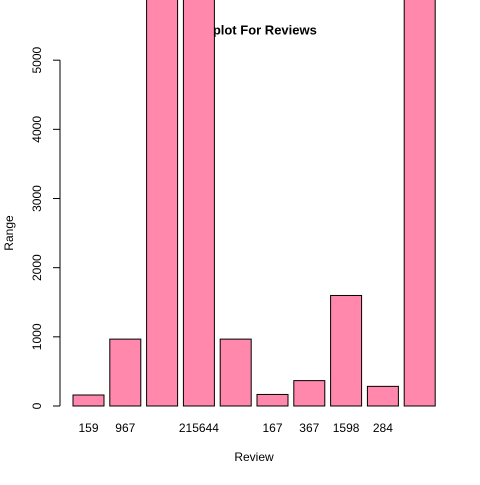 The width and height of the screenshot is (480, 485). What do you see at coordinates (37, 60) in the screenshot?
I see `y-tick-label: 5000` at bounding box center [37, 60].